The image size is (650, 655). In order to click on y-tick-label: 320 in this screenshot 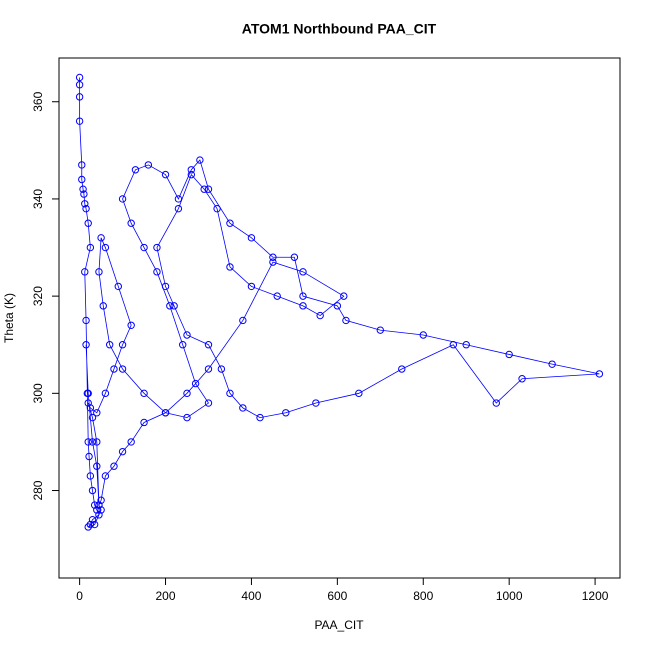, I will do `click(38, 296)`.